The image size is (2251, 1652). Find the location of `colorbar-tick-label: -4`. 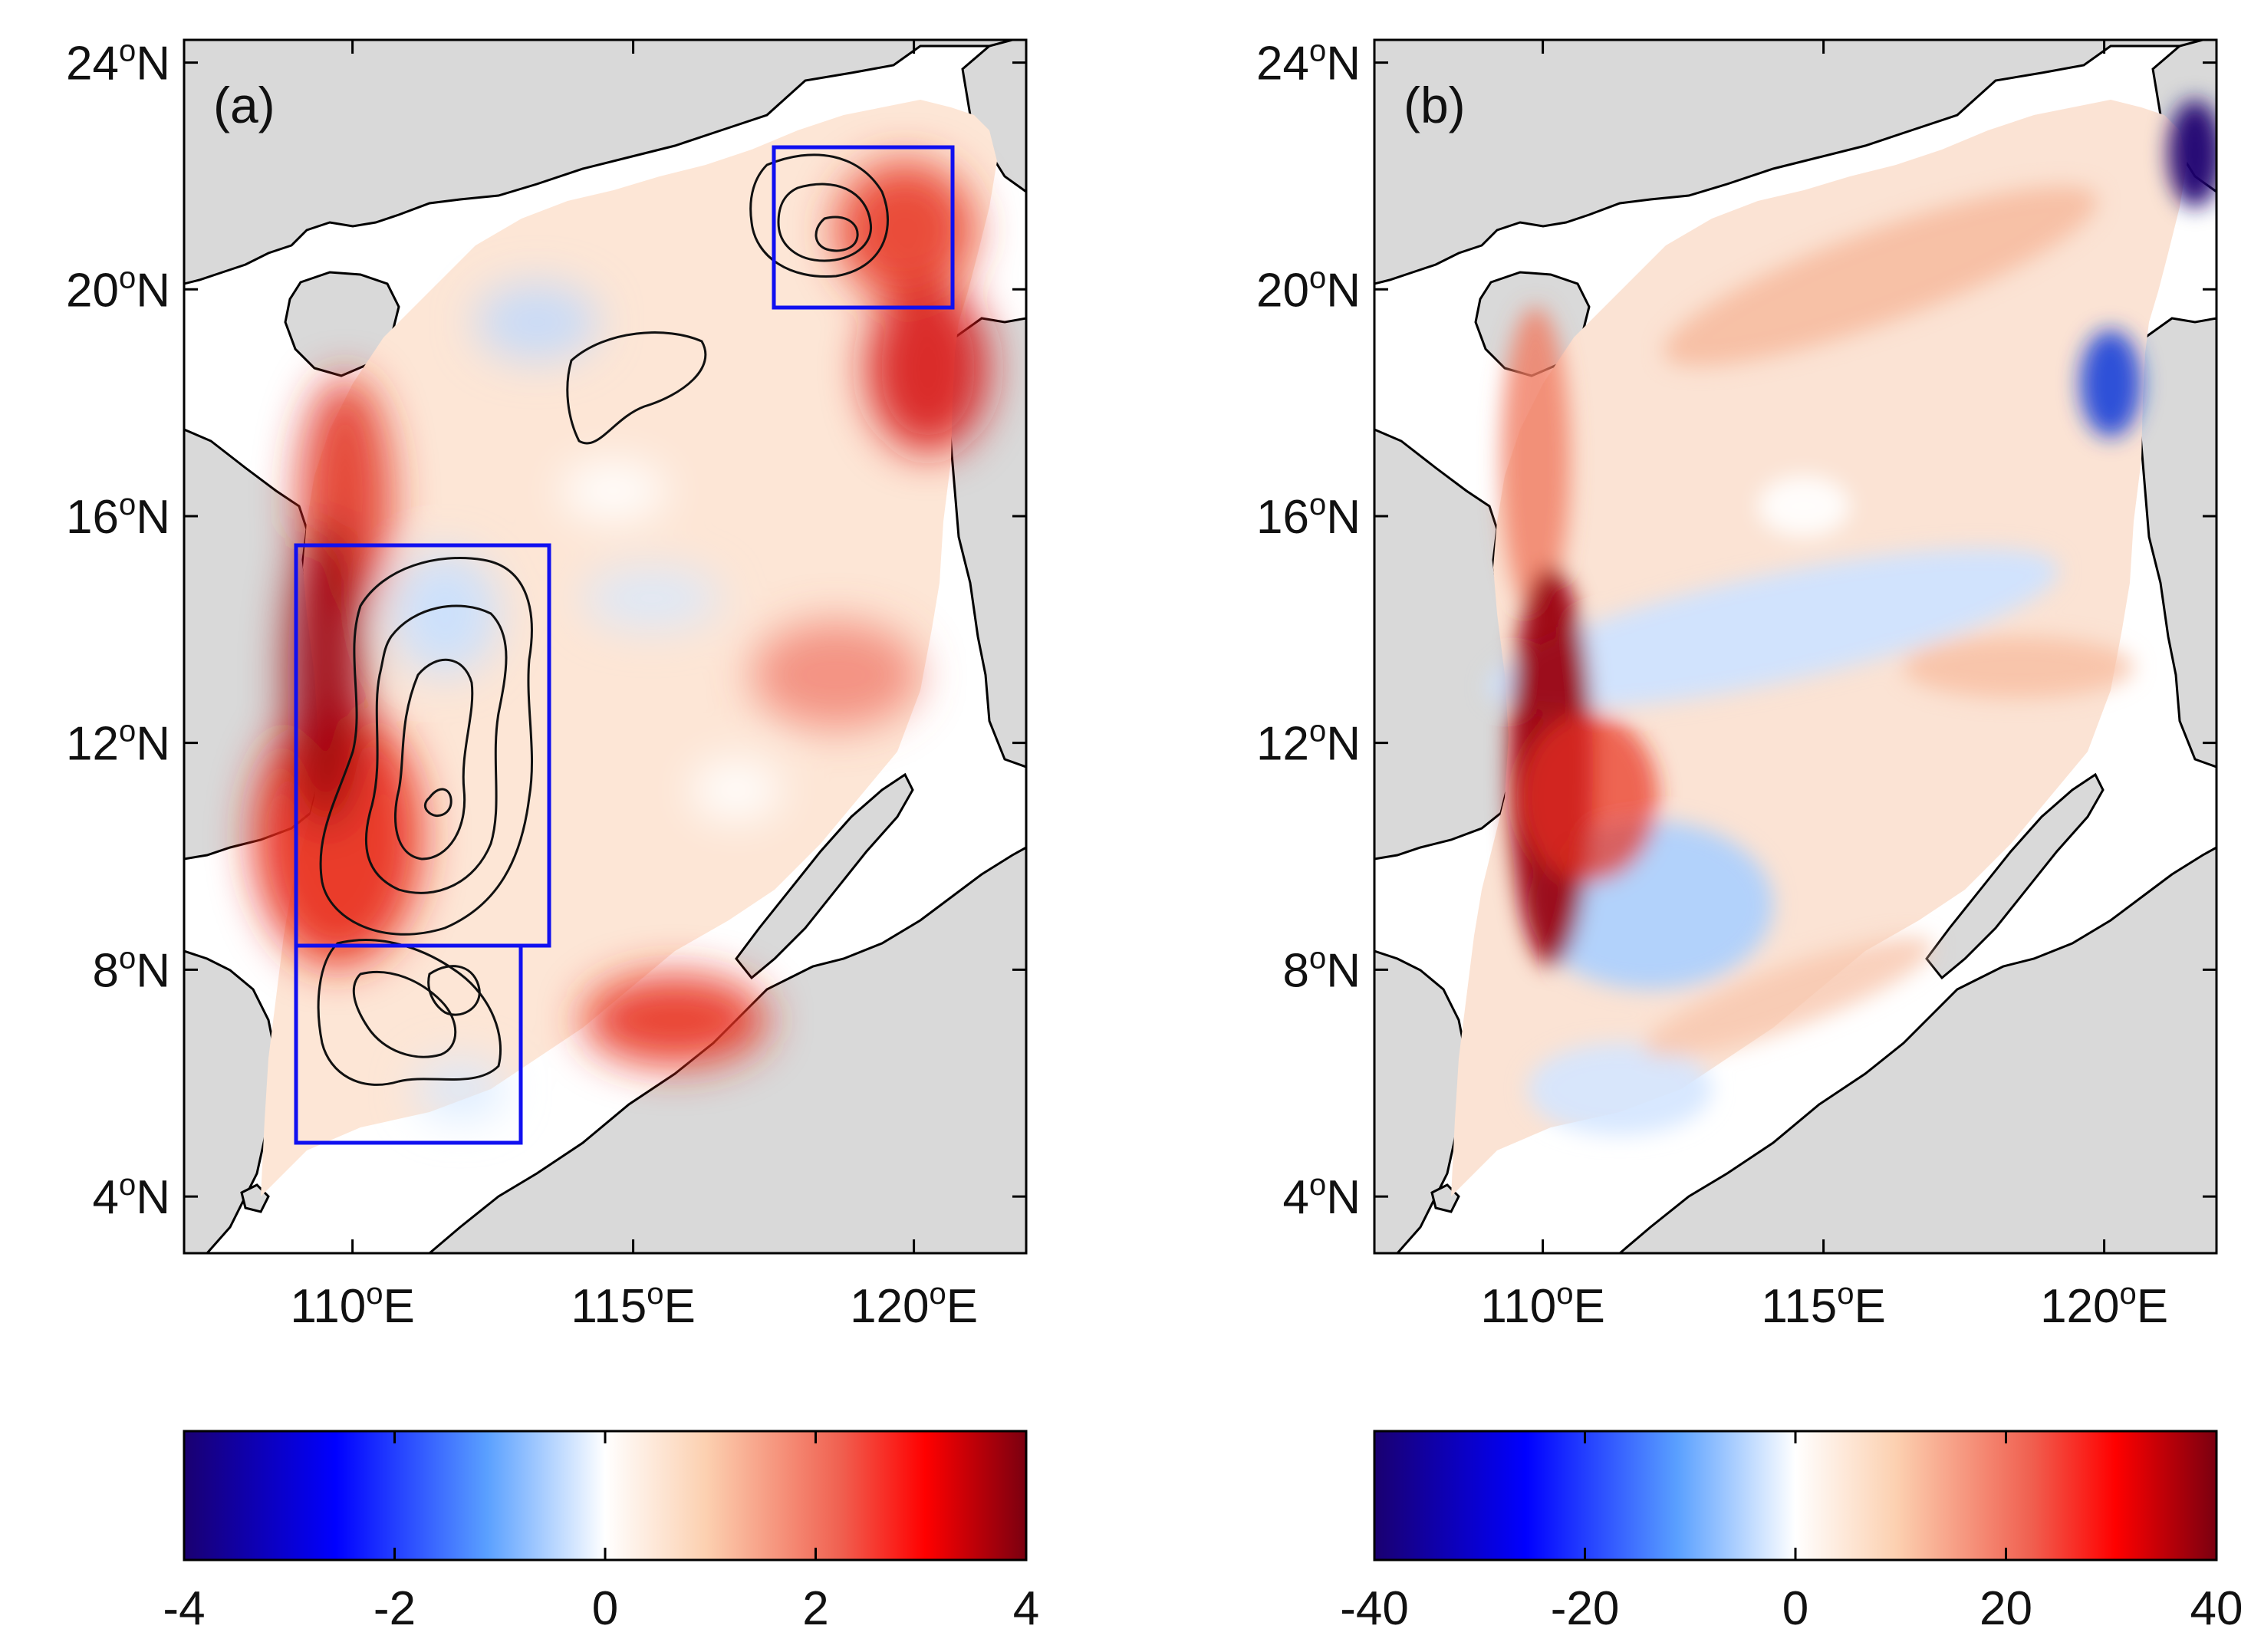

colorbar-tick-label: -4 is located at coordinates (184, 1608).